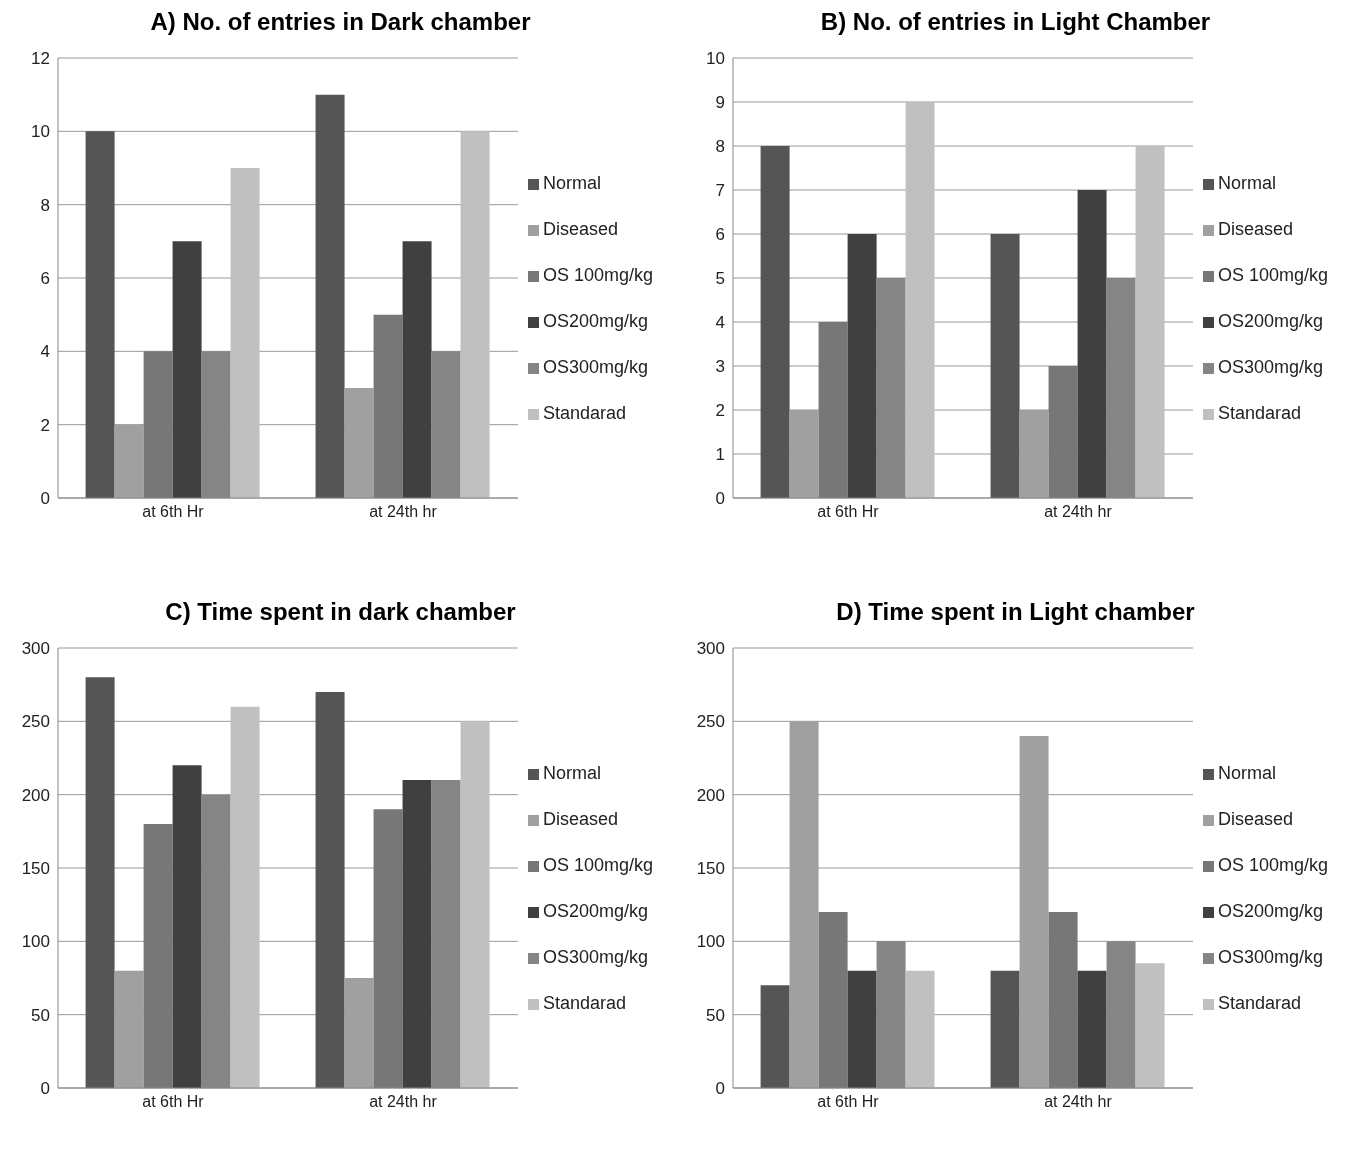 The width and height of the screenshot is (1354, 1160). Describe the element at coordinates (720, 279) in the screenshot. I see `y-tick-label: 5` at that location.